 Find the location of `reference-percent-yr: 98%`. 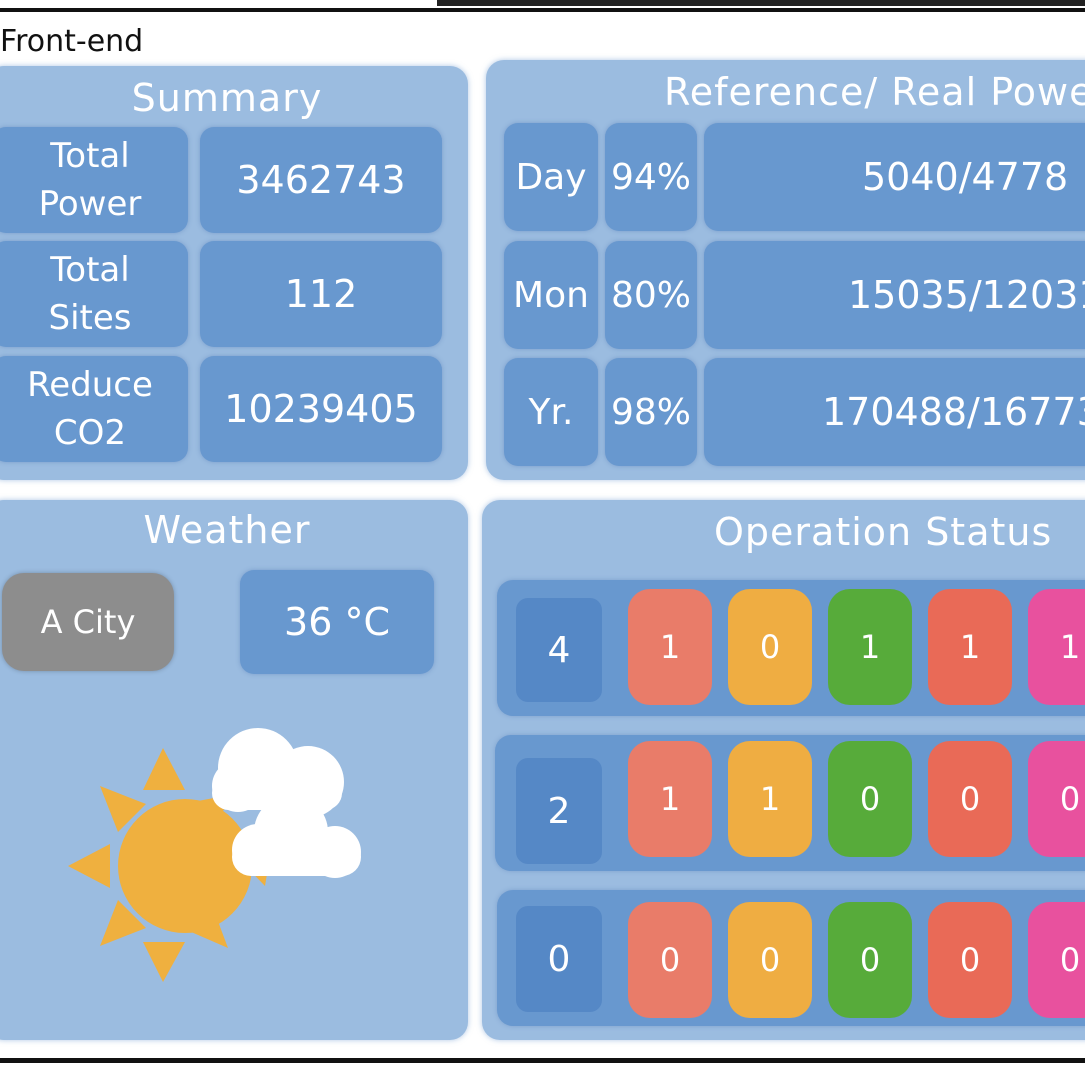

reference-percent-yr: 98% is located at coordinates (651, 412).